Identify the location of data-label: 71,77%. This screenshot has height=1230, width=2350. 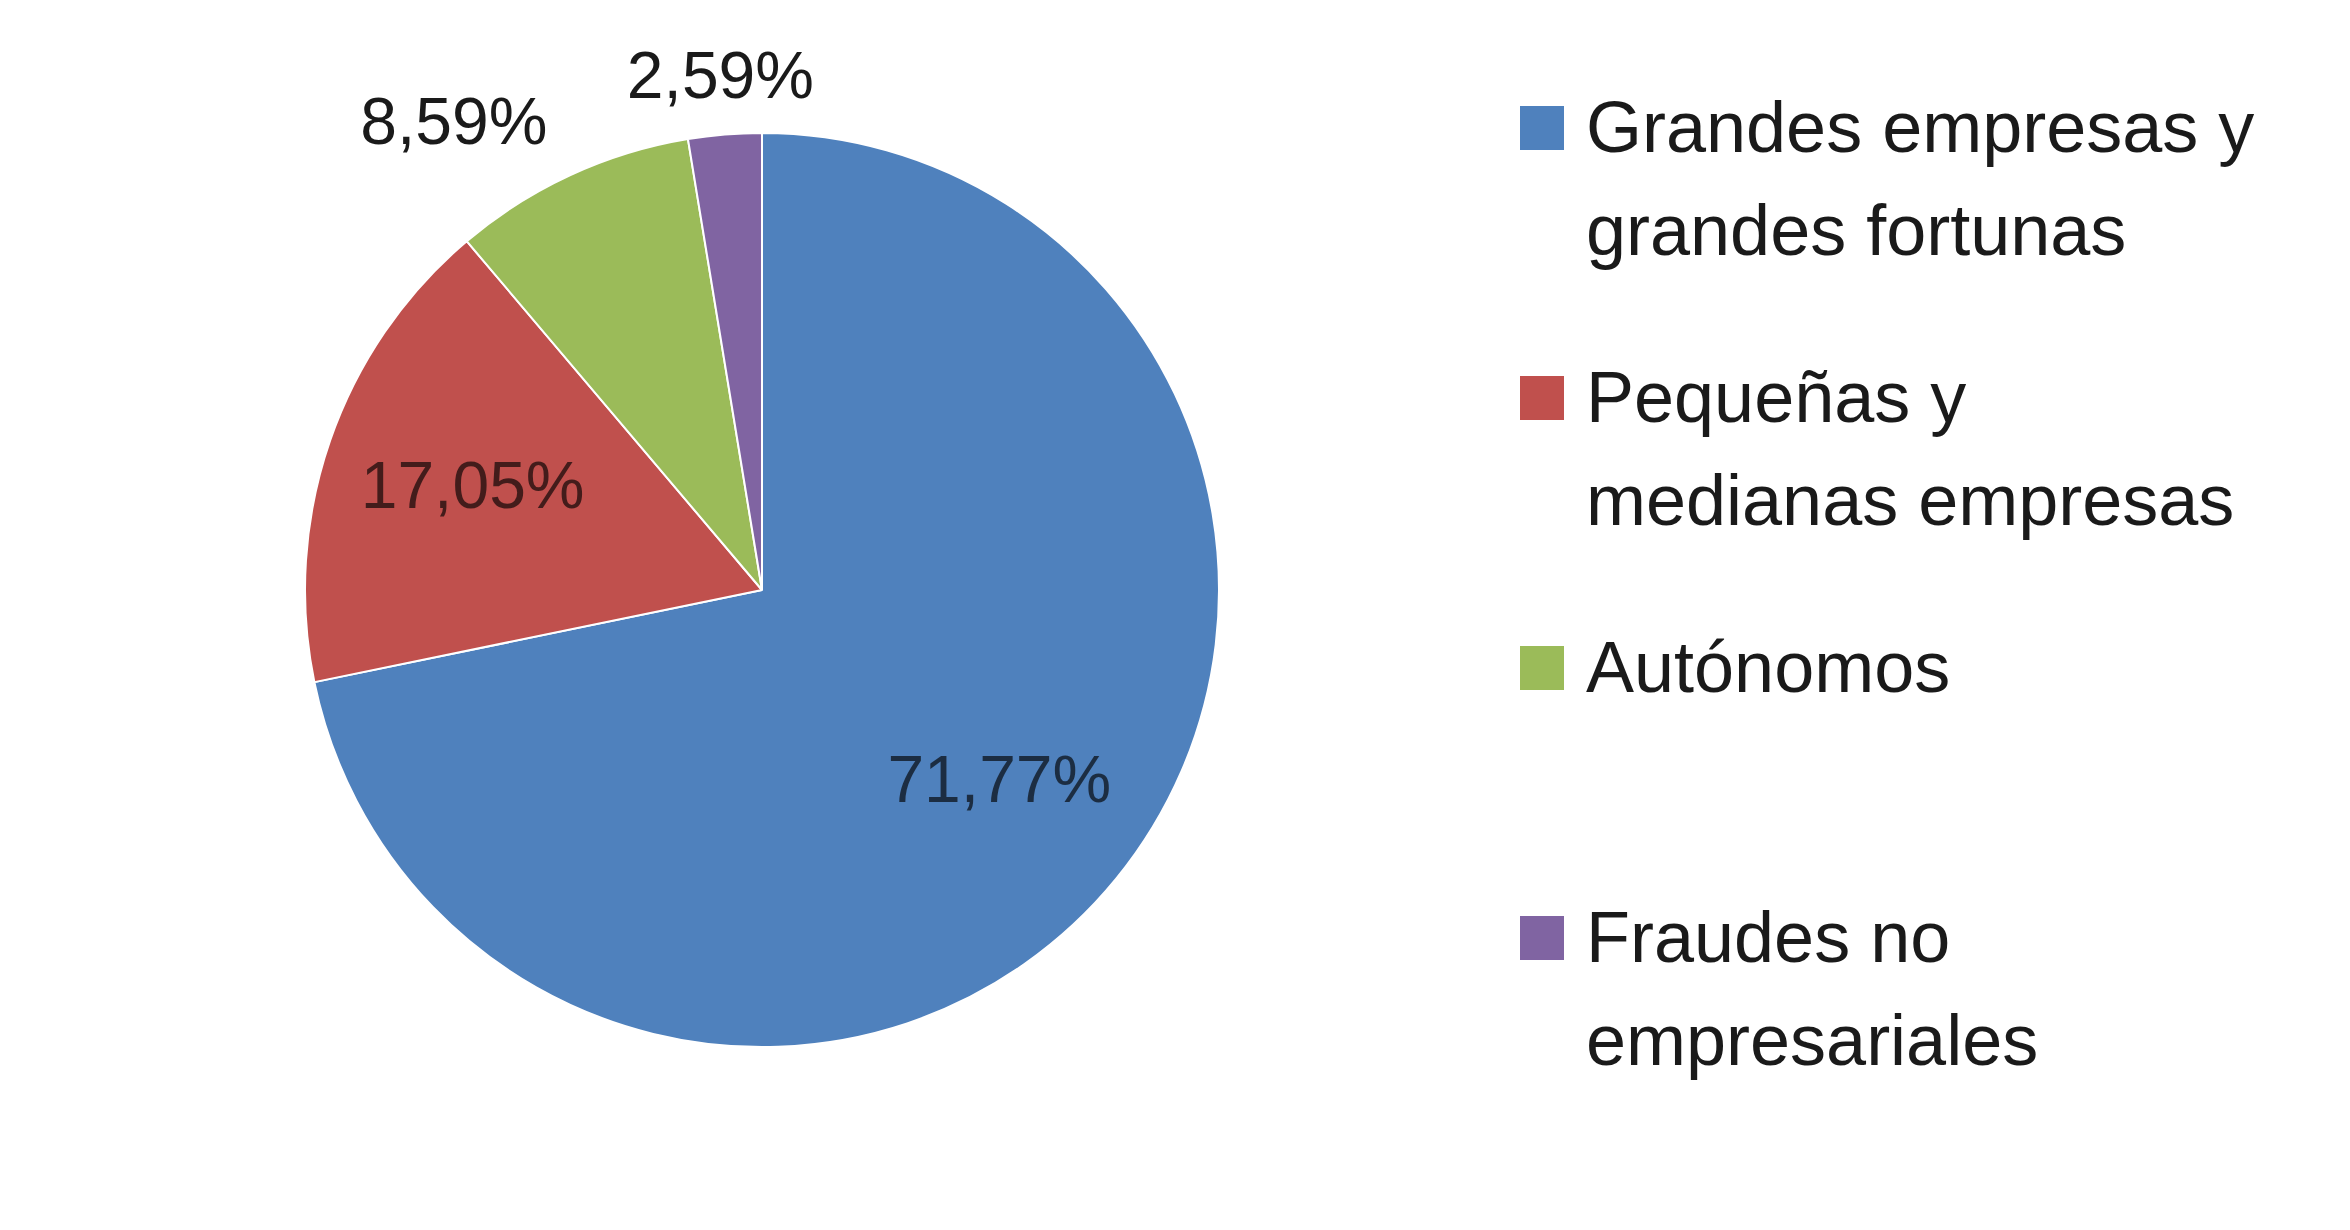
(999, 778).